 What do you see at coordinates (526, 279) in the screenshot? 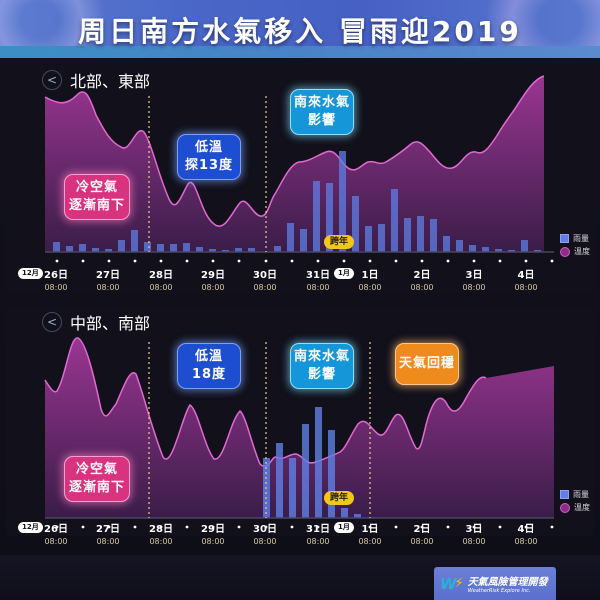
I see `axis-tick: 4日 08:00` at bounding box center [526, 279].